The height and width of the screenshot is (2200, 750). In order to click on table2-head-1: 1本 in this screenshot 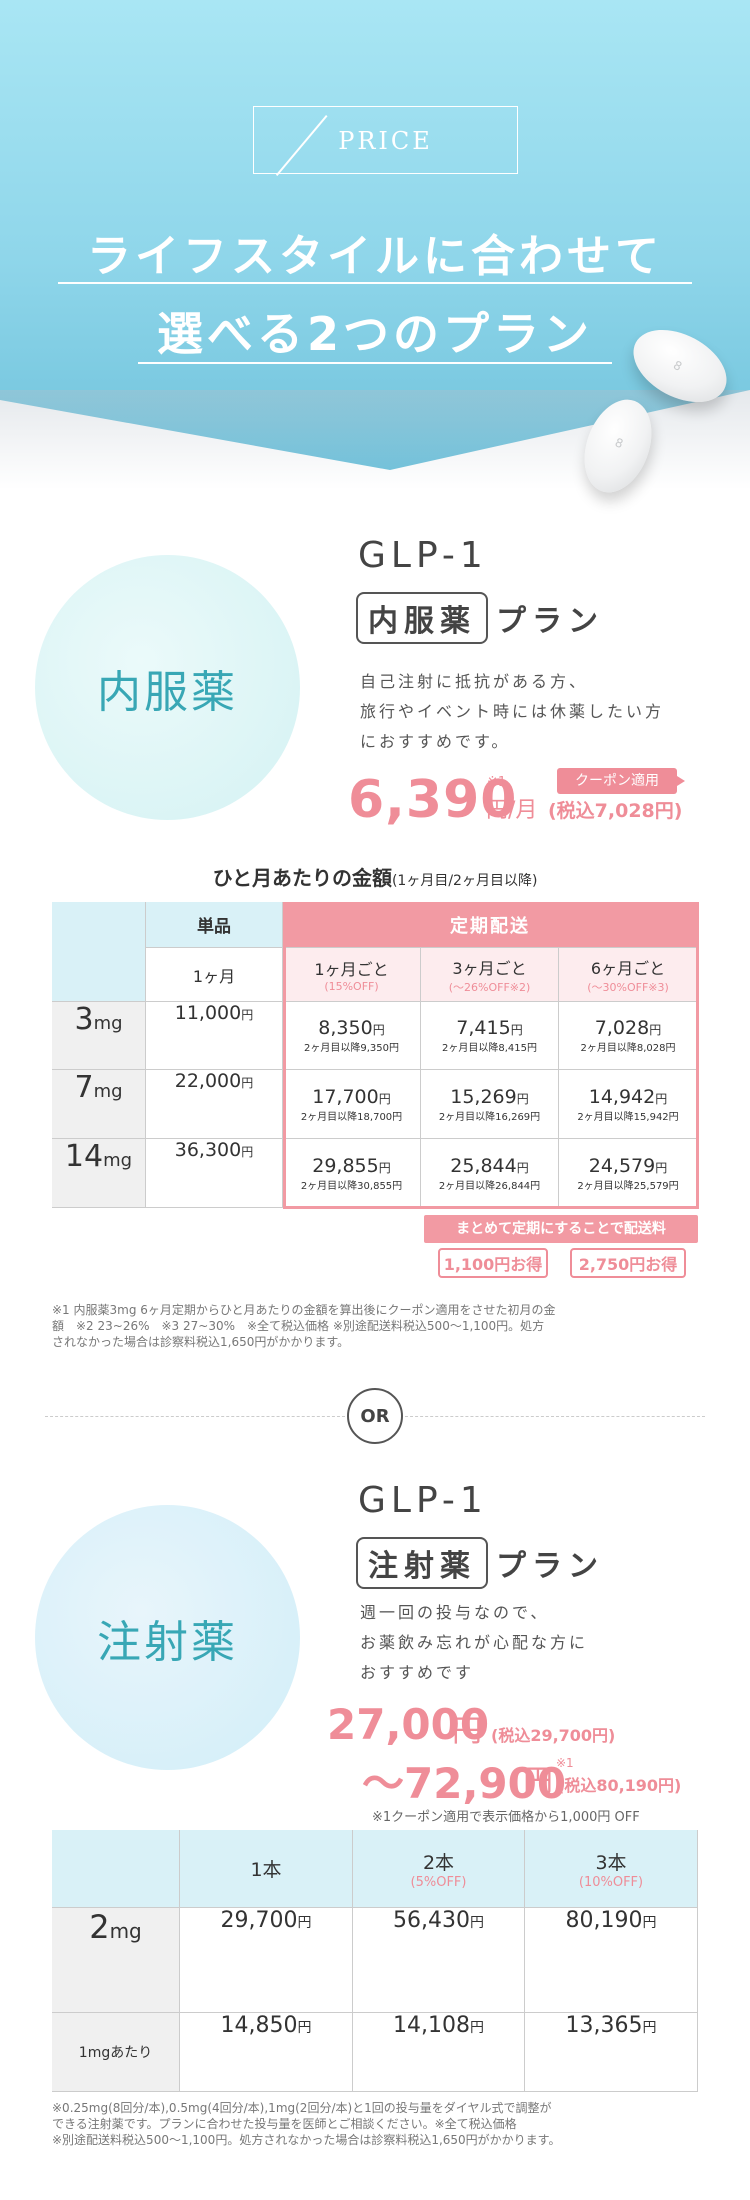, I will do `click(266, 1869)`.